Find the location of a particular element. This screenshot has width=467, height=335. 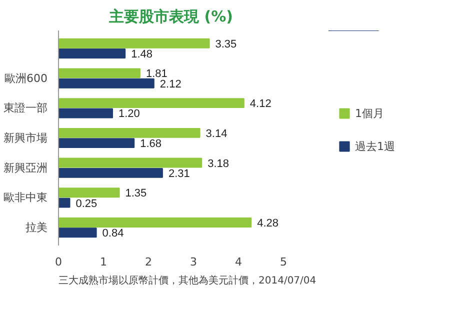

data-label: 3.18 is located at coordinates (219, 164).